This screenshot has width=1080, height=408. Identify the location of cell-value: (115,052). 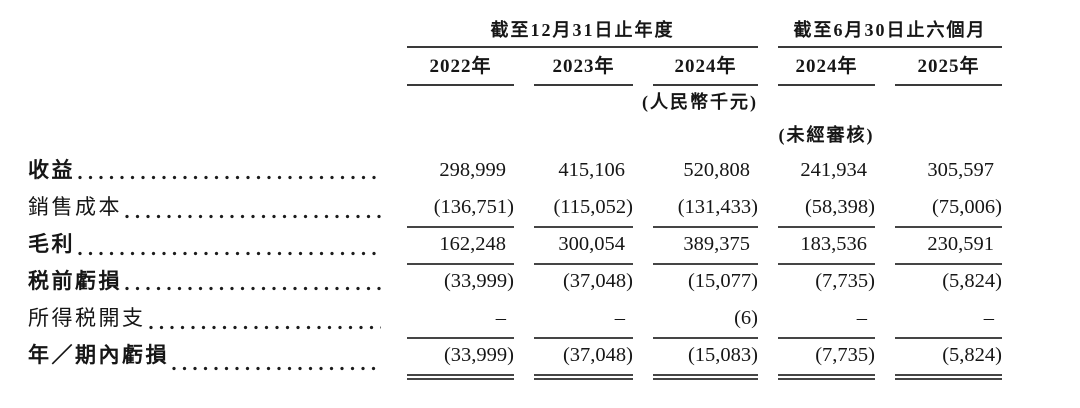
(583, 208).